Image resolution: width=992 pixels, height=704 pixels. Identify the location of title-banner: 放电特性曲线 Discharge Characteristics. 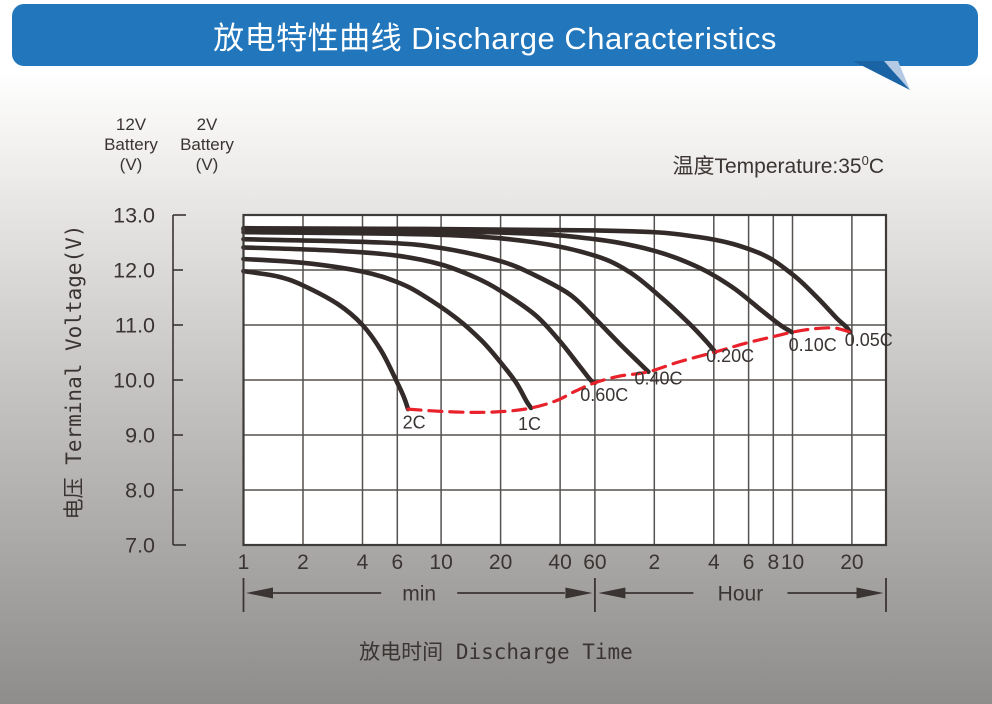
(495, 35).